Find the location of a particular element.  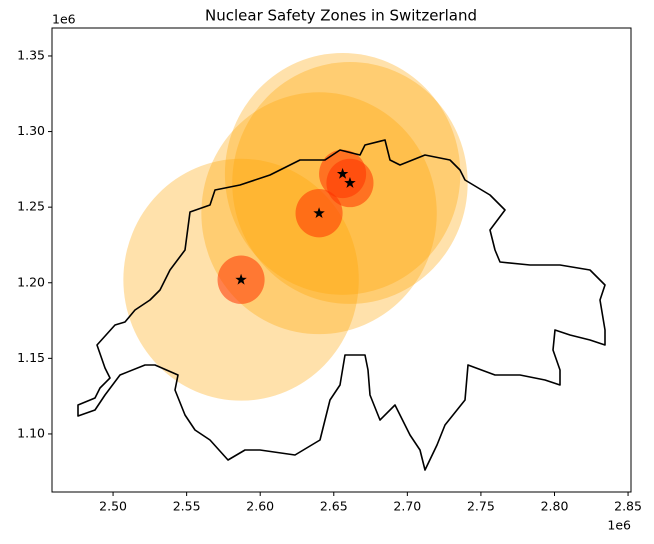

markers is located at coordinates (295, 226).